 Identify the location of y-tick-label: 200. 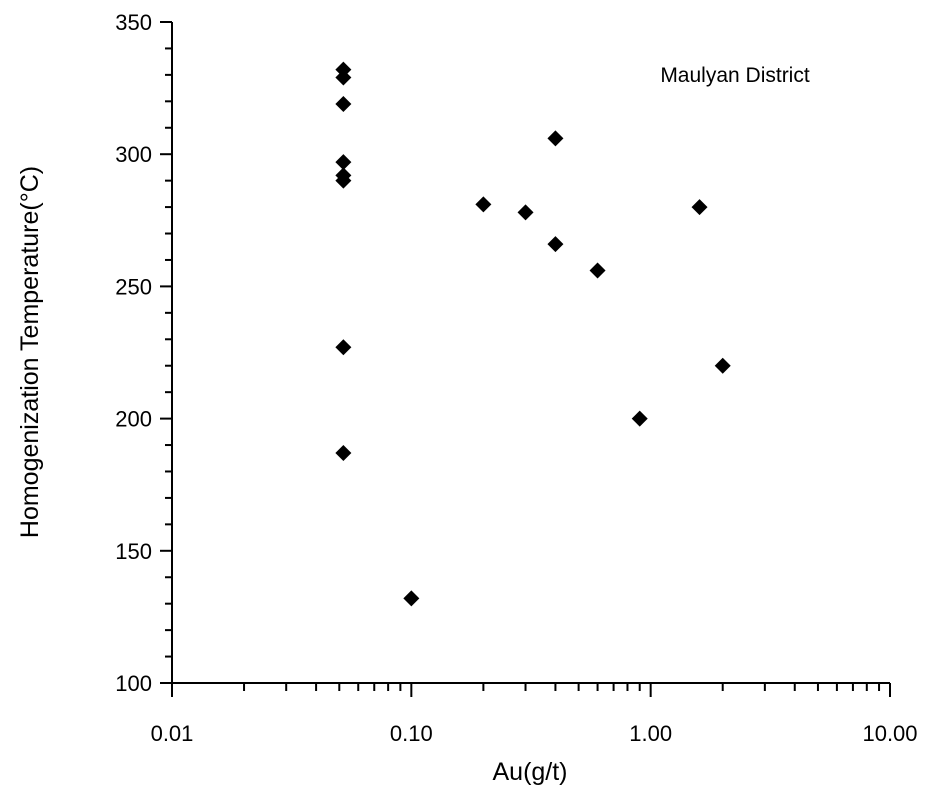
(133, 419).